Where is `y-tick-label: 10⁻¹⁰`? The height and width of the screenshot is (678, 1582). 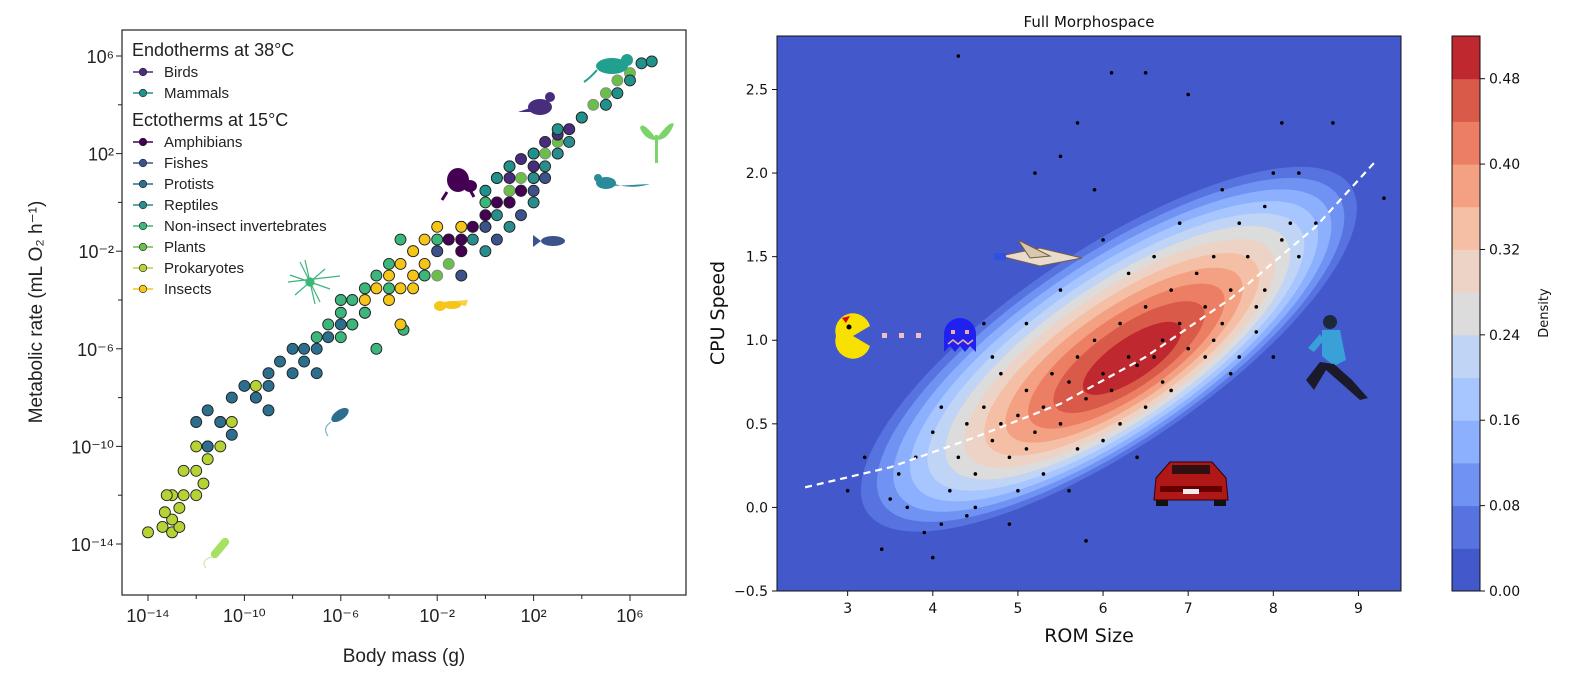 y-tick-label: 10⁻¹⁰ is located at coordinates (92, 447).